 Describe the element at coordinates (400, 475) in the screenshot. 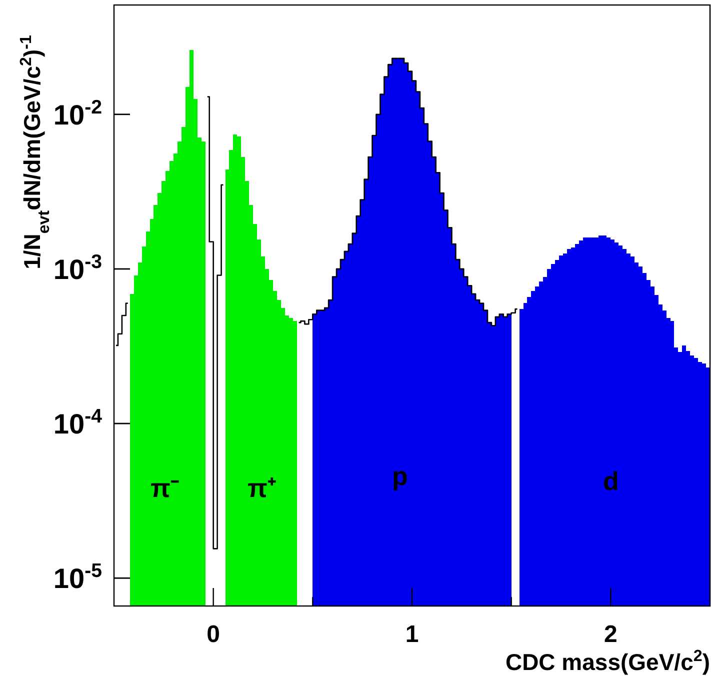

I see `annotation: p` at that location.